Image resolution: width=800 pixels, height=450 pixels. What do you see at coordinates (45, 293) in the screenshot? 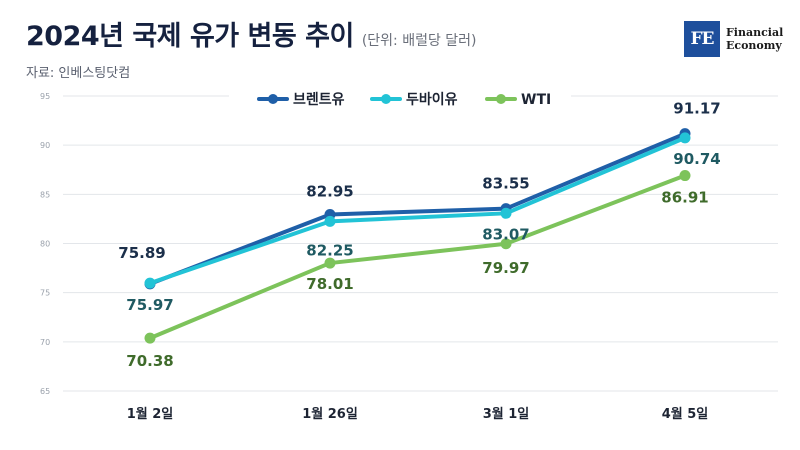
I see `y-tick-label: 75` at bounding box center [45, 293].